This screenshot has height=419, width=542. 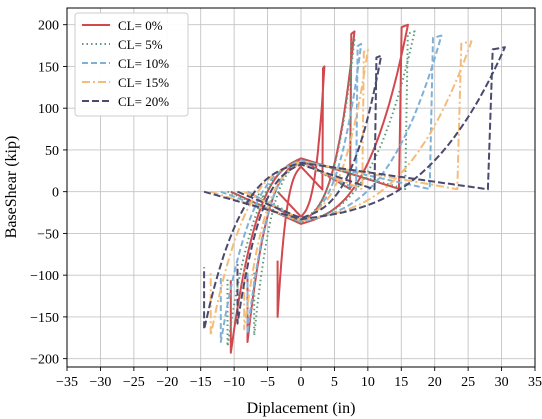 I want to click on x-tick-label: 0, so click(x=301, y=382).